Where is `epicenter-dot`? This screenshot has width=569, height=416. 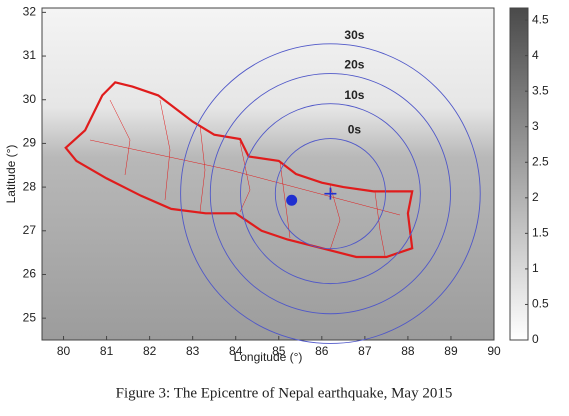
epicenter-dot is located at coordinates (292, 200).